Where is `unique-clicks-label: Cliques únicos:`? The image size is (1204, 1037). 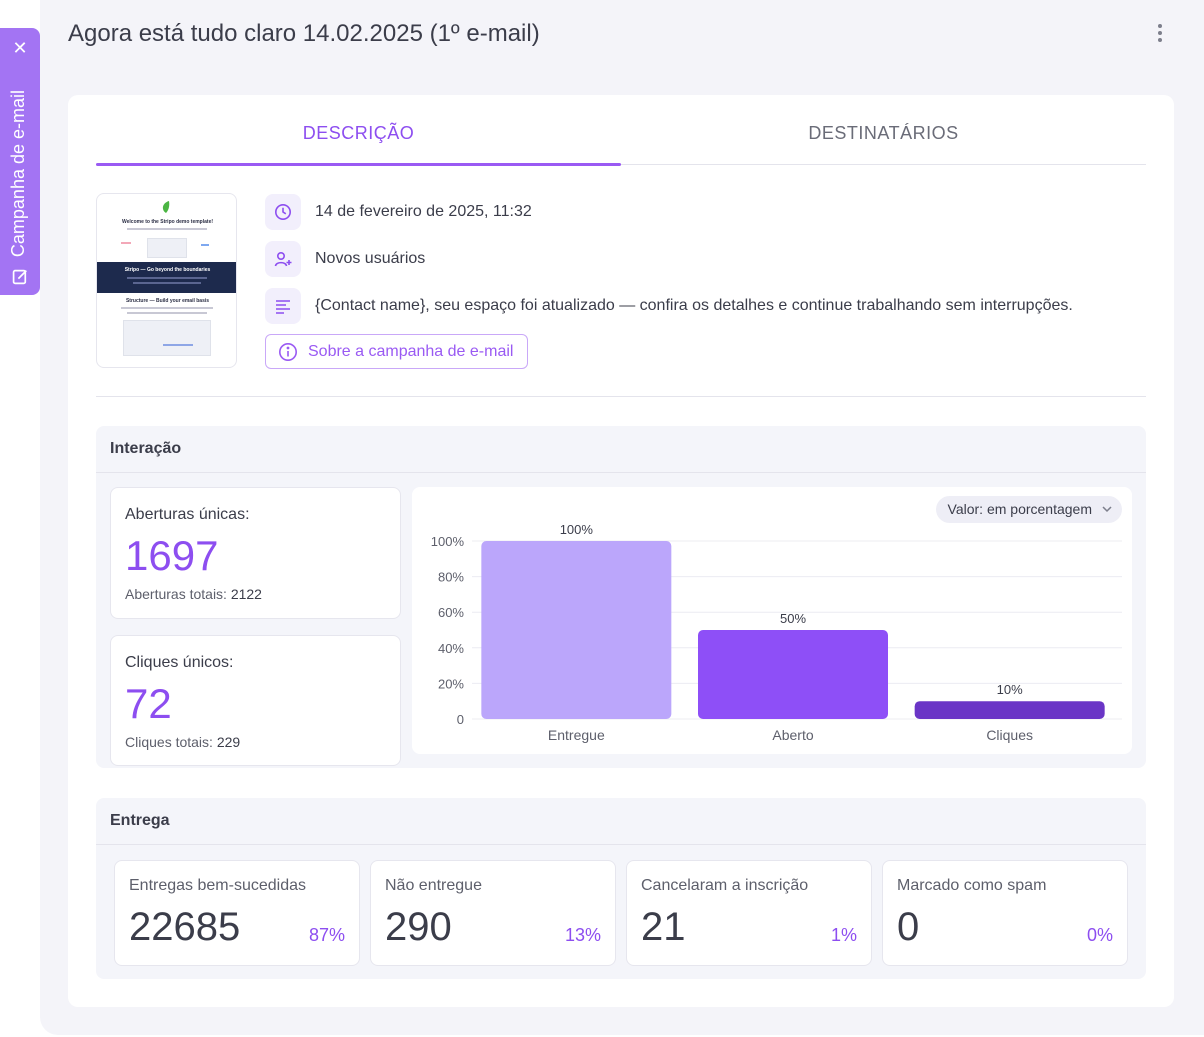 unique-clicks-label: Cliques únicos: is located at coordinates (179, 662).